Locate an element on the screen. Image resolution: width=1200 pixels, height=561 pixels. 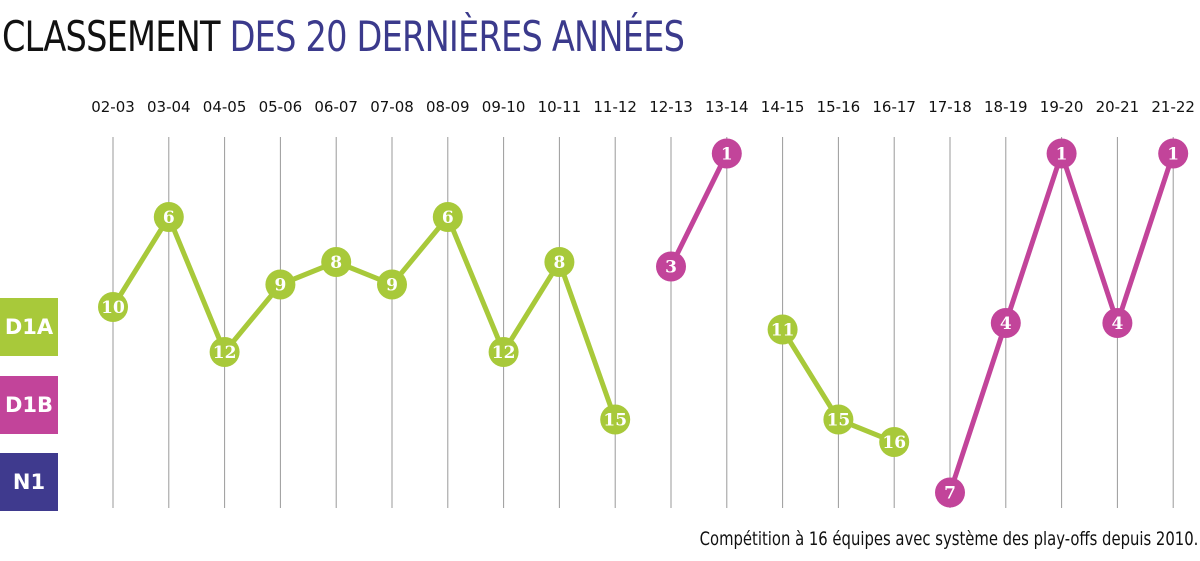
season-label-04-05: 04-05 is located at coordinates (225, 107).